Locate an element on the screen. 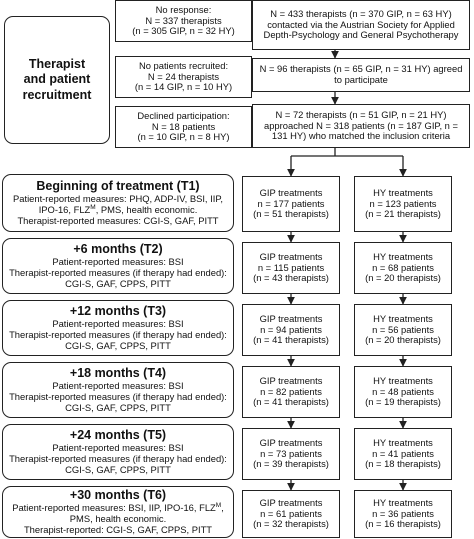  gip-t2-therapists: (n = 43 therapists) is located at coordinates (291, 278).